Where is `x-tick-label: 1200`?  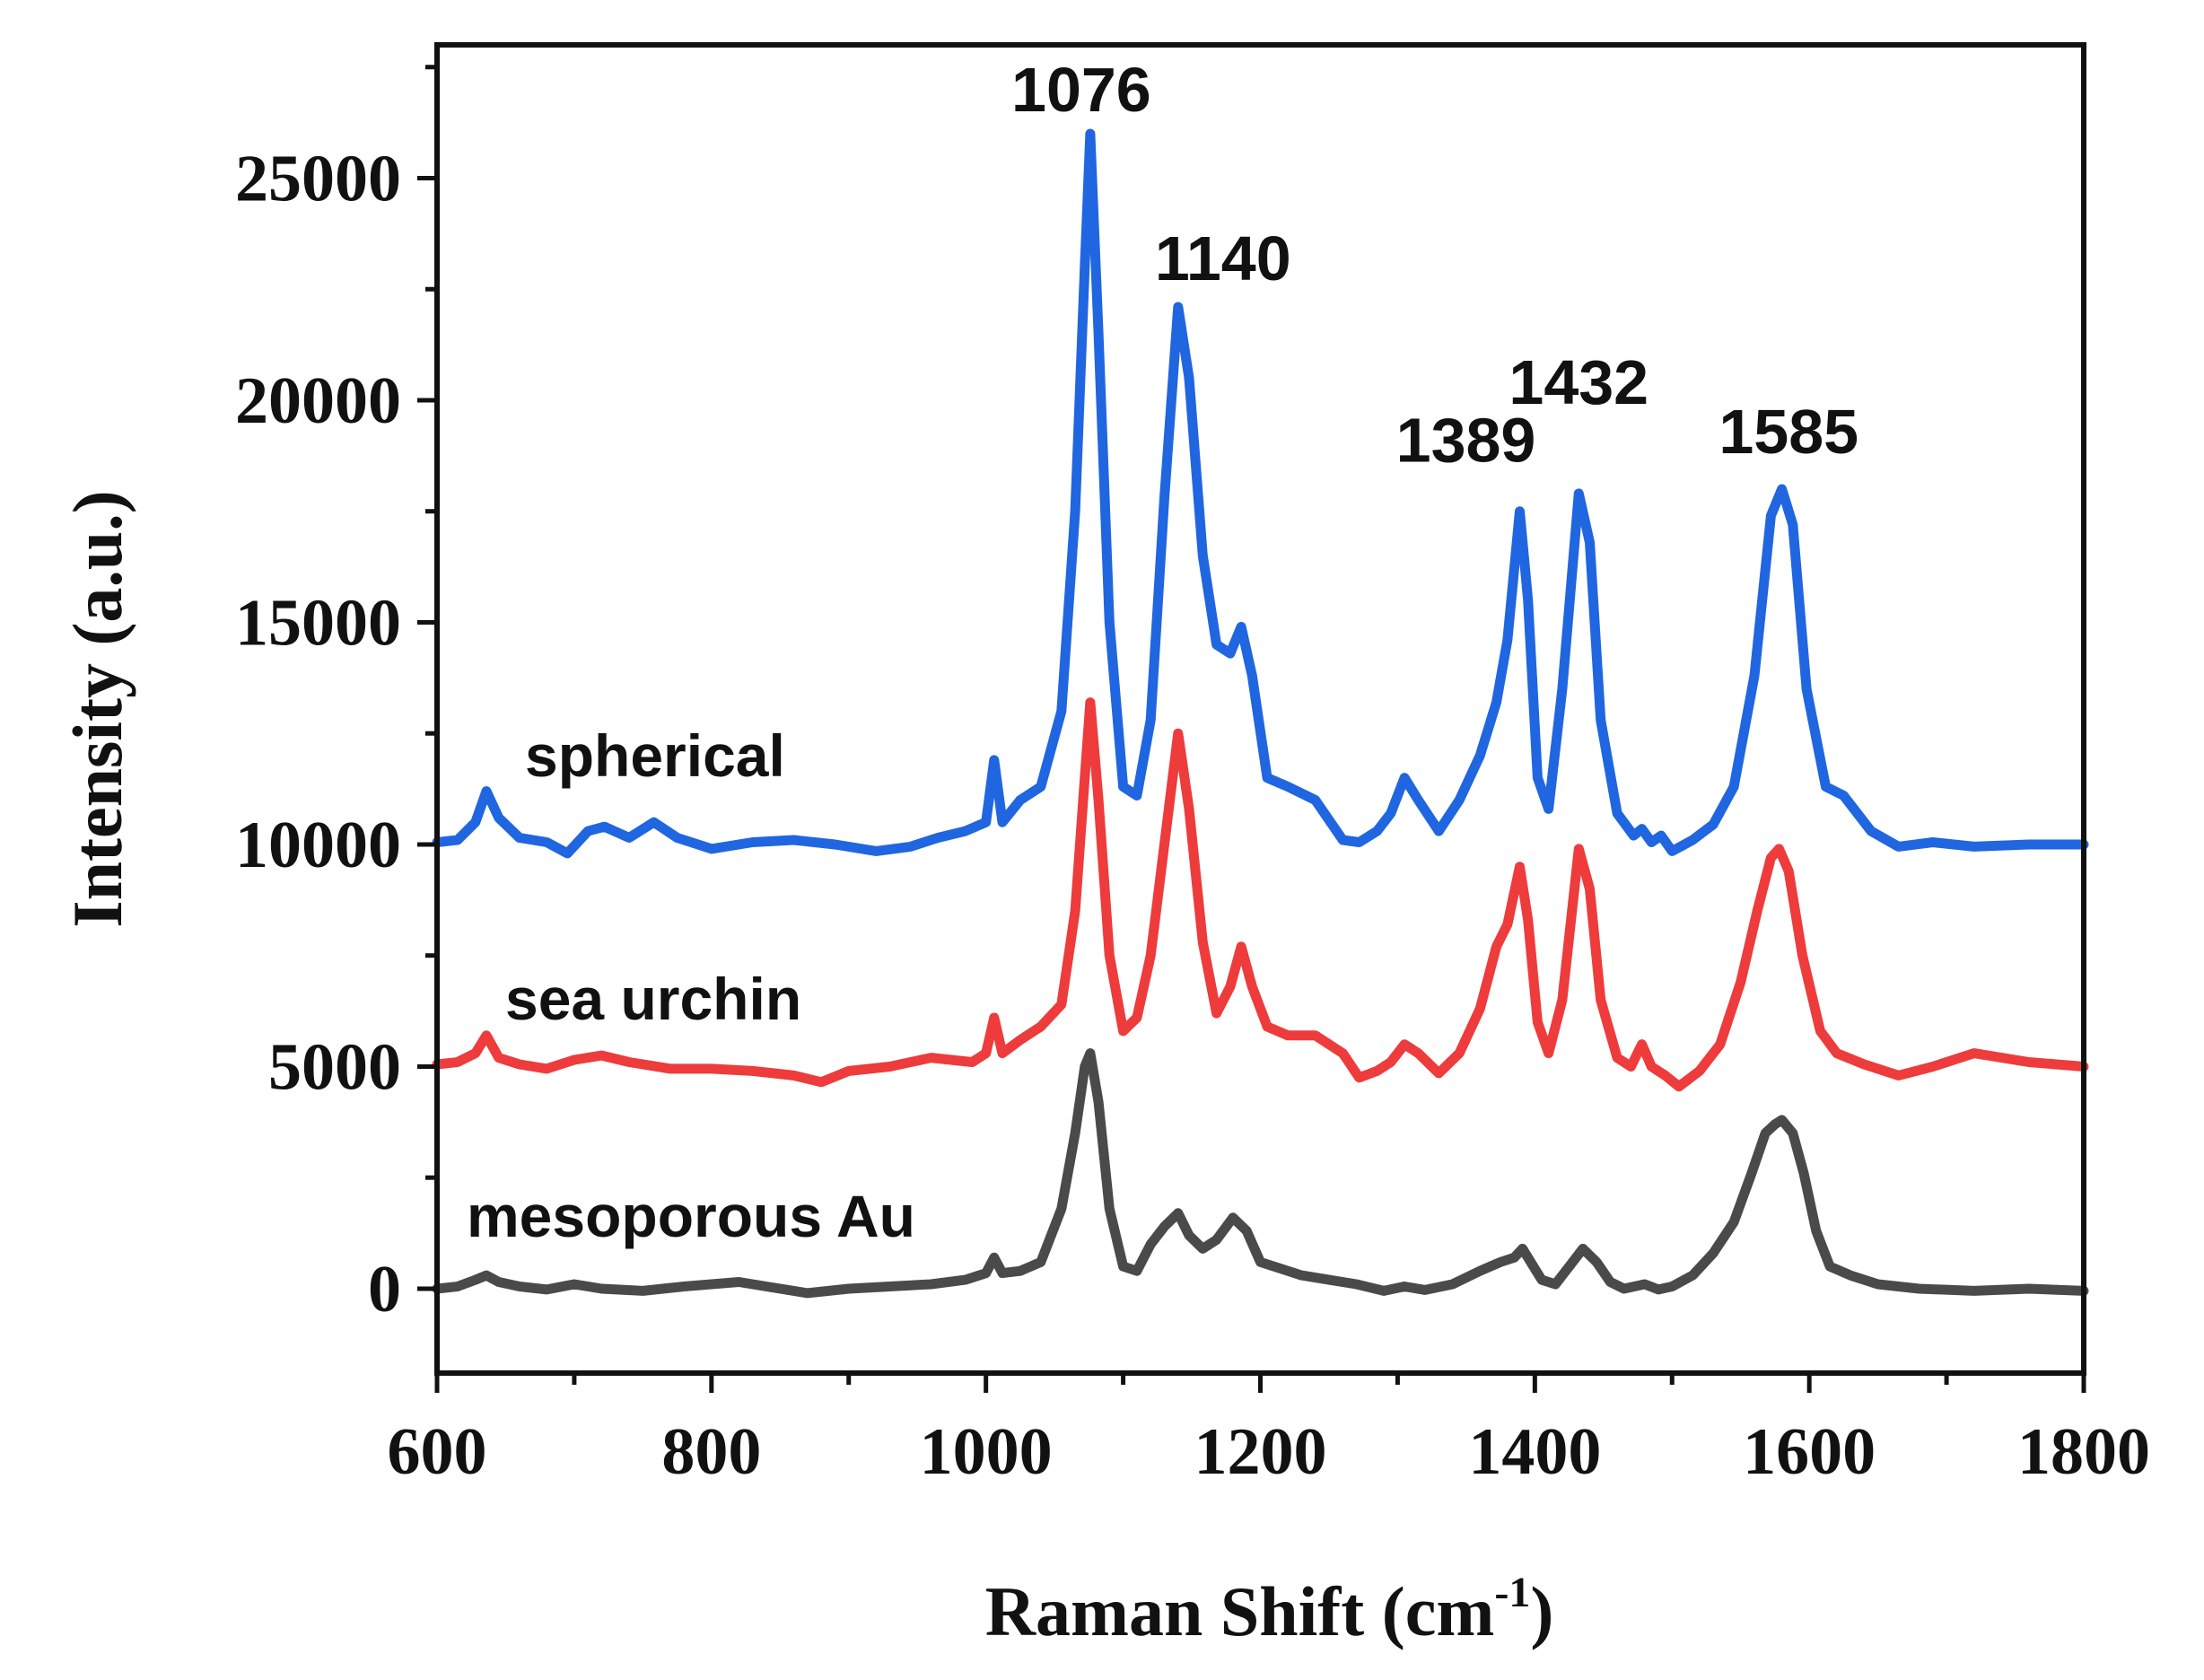
x-tick-label: 1200 is located at coordinates (1260, 1452).